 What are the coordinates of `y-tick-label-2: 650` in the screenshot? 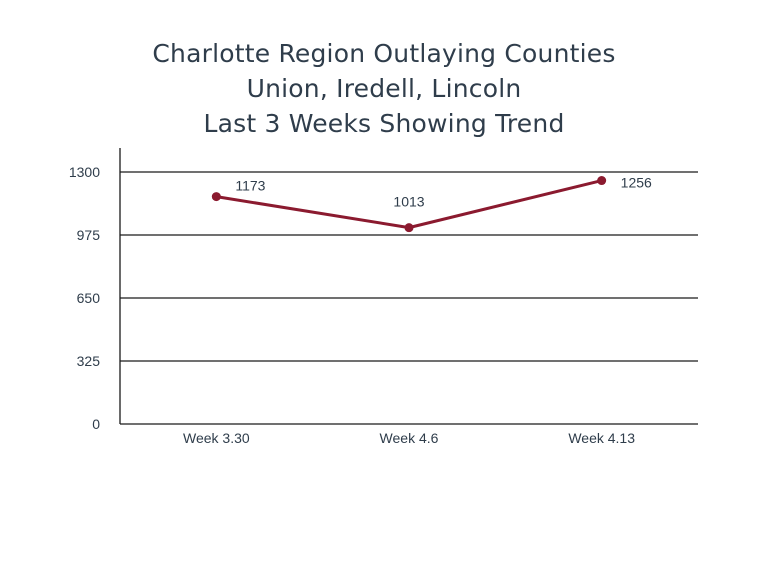 It's located at (89, 298).